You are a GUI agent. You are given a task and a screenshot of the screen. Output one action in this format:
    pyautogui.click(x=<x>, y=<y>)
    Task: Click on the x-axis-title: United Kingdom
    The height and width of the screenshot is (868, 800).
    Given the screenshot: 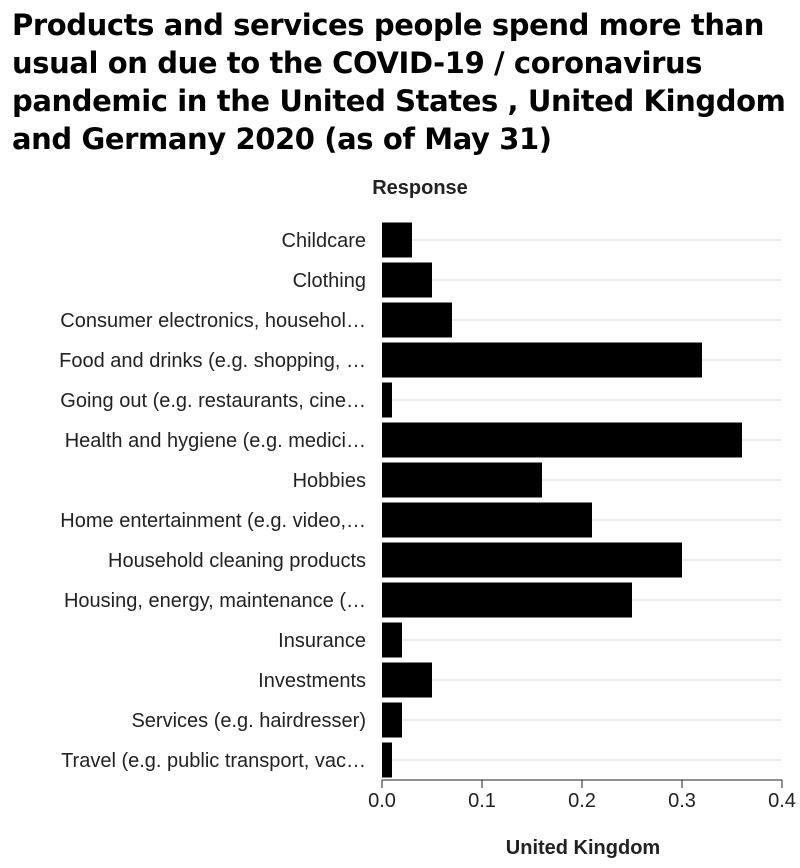 What is the action you would take?
    pyautogui.click(x=583, y=848)
    